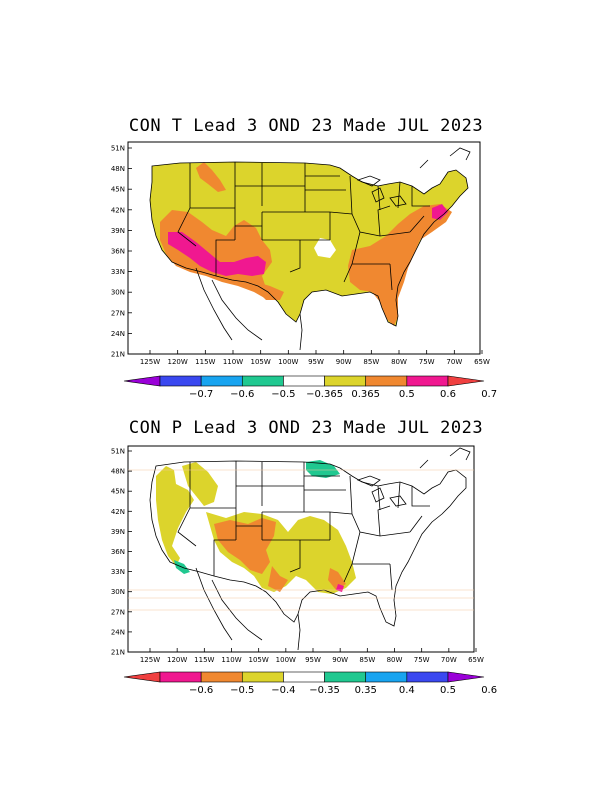  What do you see at coordinates (337, 579) in the screenshot?
I see `precip-field-dry-south-mid` at bounding box center [337, 579].